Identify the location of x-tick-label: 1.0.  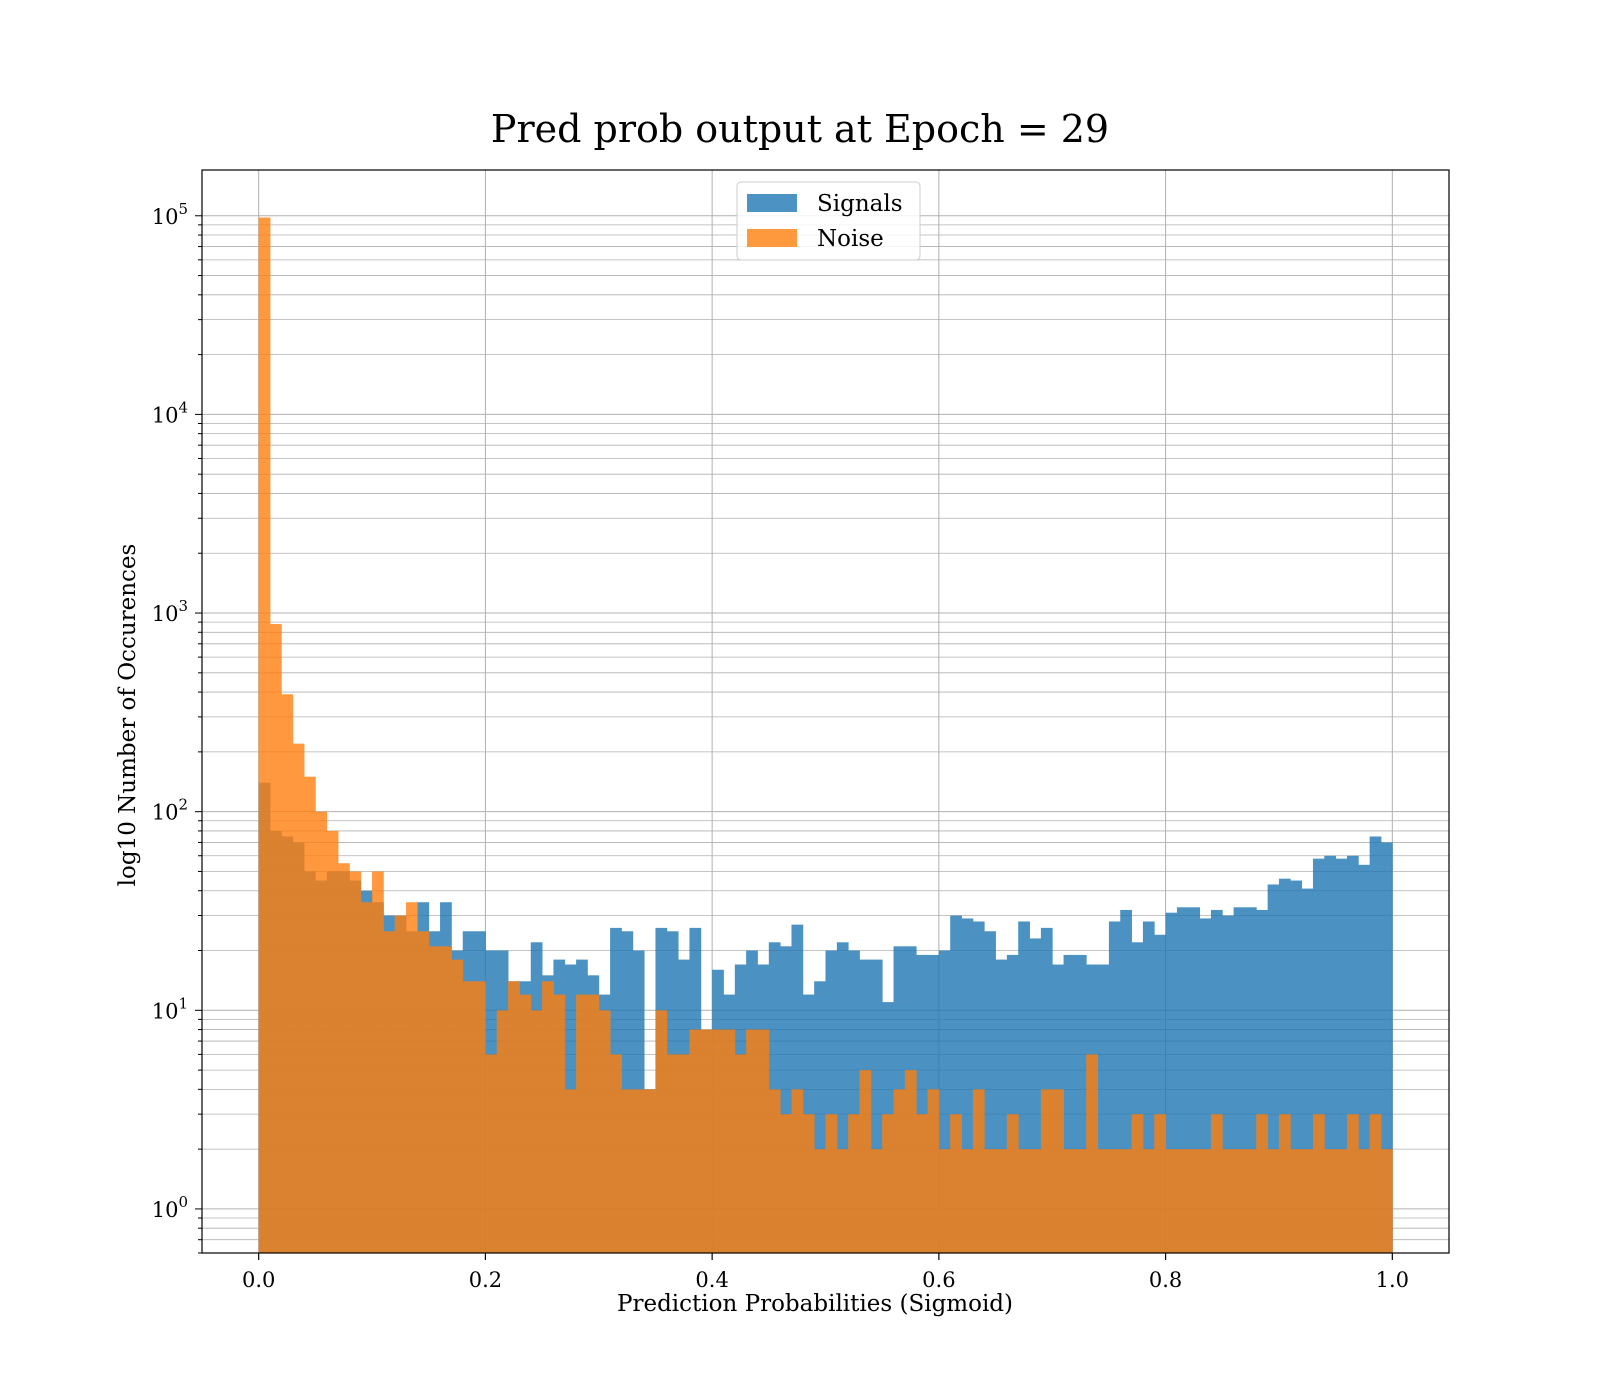
(1392, 1280).